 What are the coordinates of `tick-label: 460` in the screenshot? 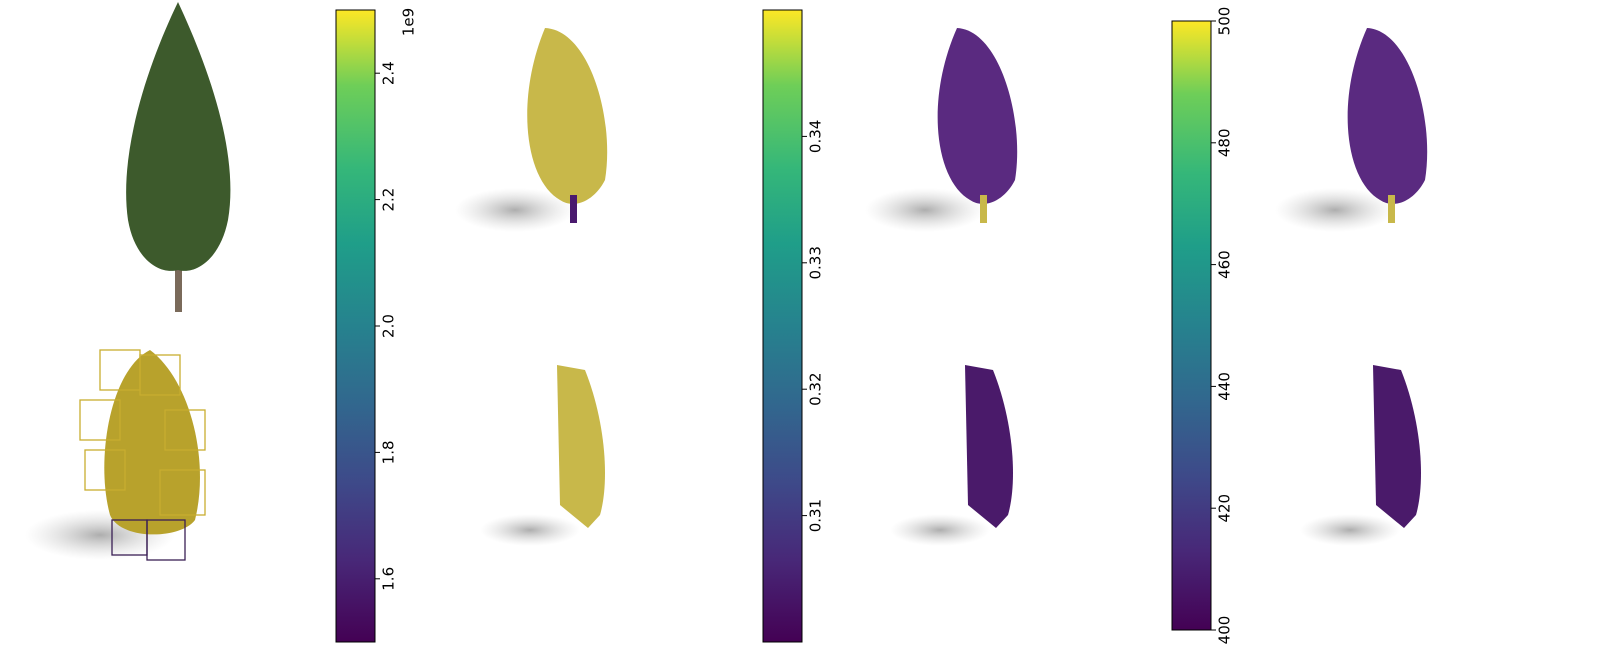 It's located at (1225, 264).